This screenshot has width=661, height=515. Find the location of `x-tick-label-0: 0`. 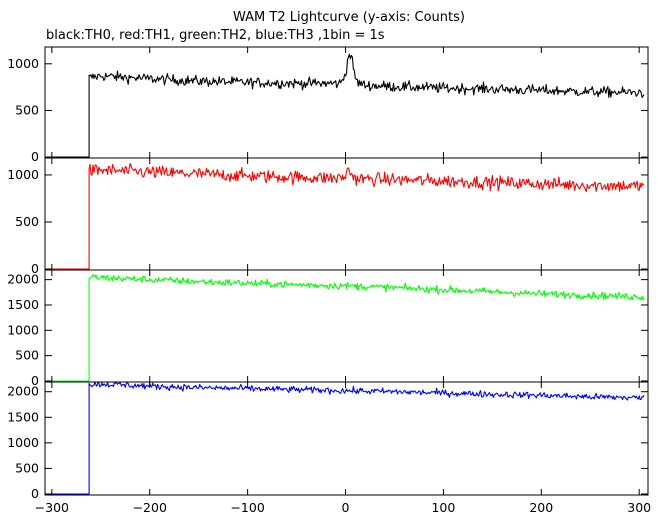

x-tick-label-0: 0 is located at coordinates (346, 507).